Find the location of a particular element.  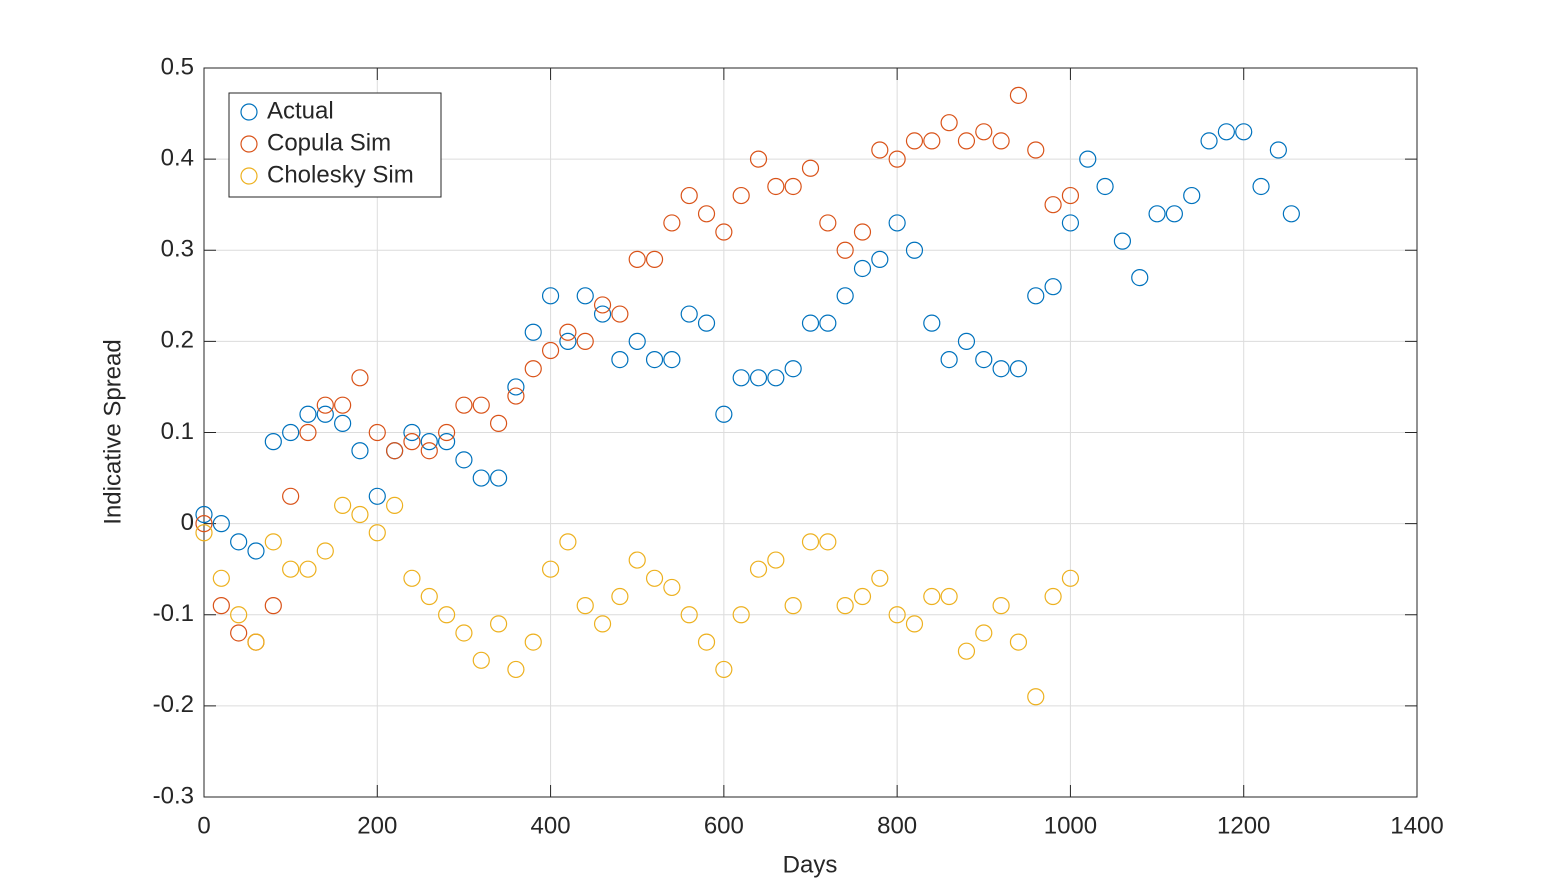

legend-label: Copula Sim is located at coordinates (329, 142).